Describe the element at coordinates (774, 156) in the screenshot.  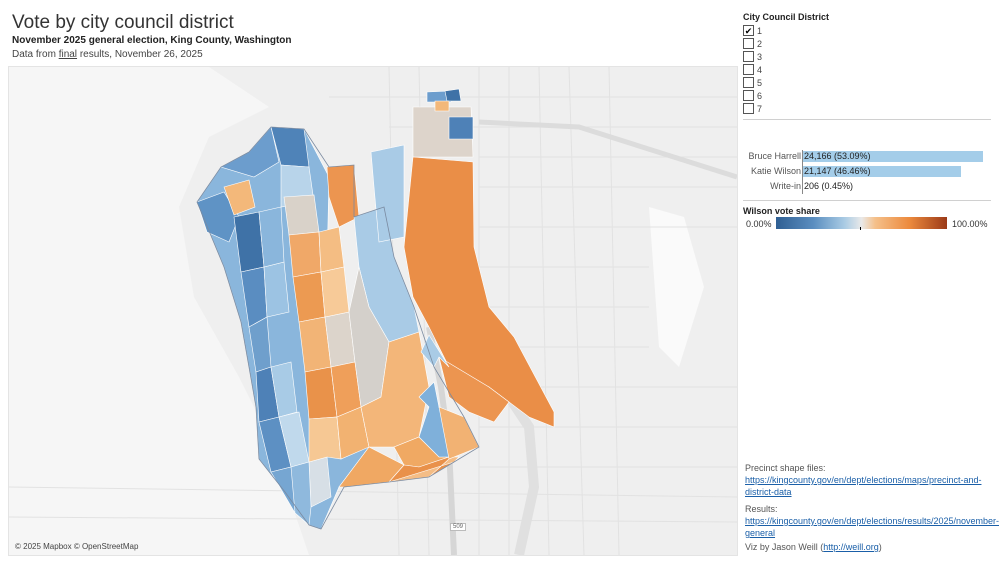
I see `candidate-name: Bruce Harrell` at that location.